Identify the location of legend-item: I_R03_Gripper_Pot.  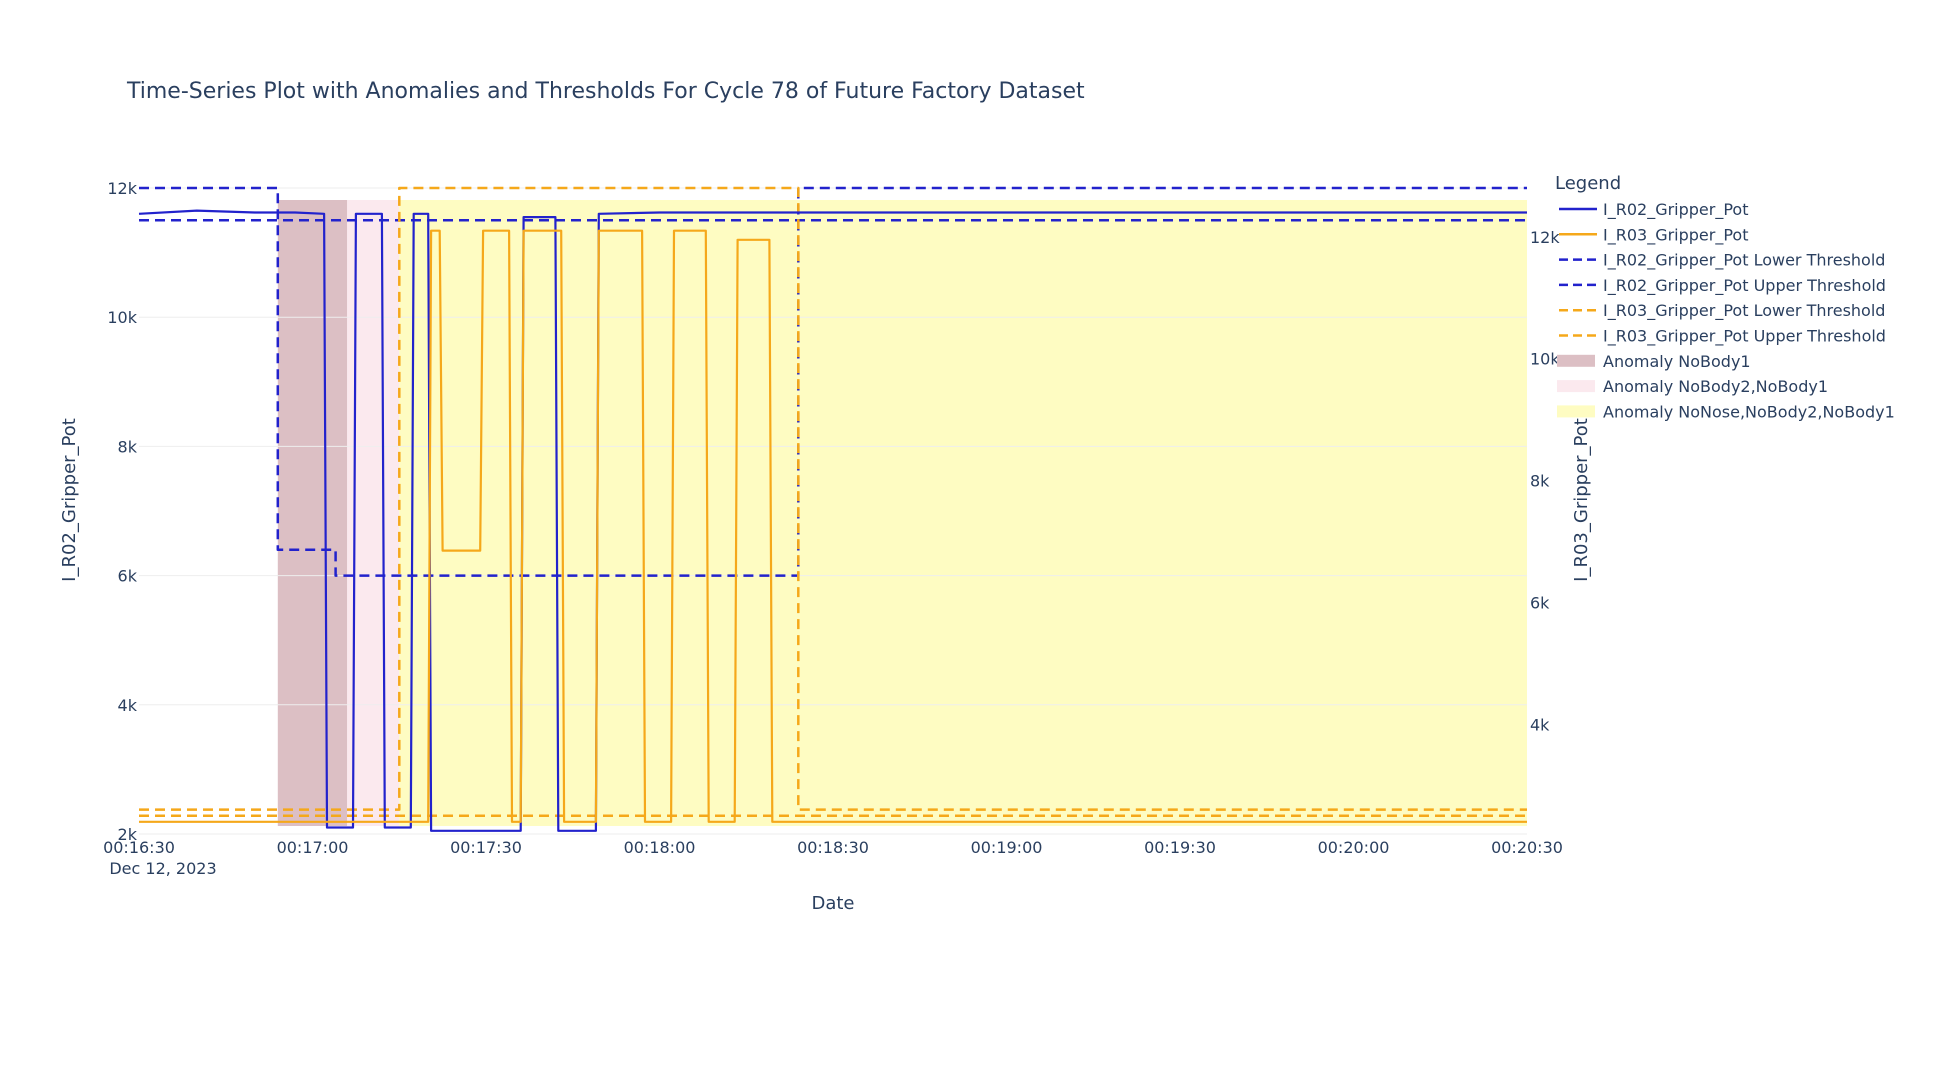
(1654, 235).